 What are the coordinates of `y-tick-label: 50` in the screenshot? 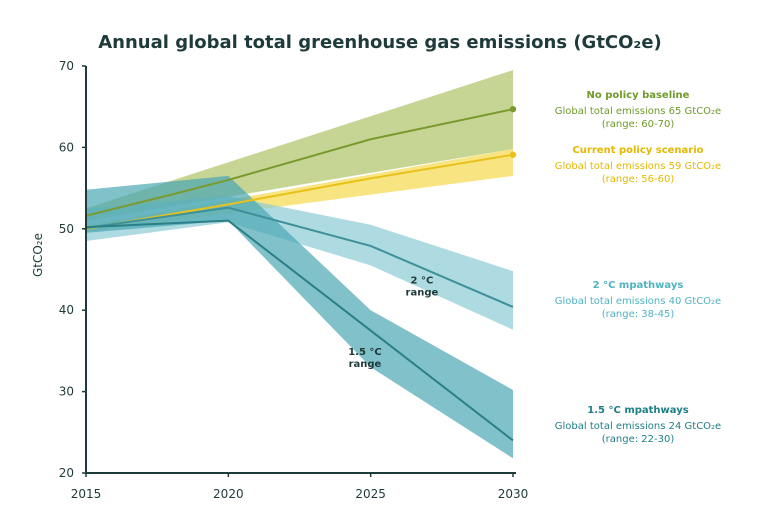 It's located at (66, 229).